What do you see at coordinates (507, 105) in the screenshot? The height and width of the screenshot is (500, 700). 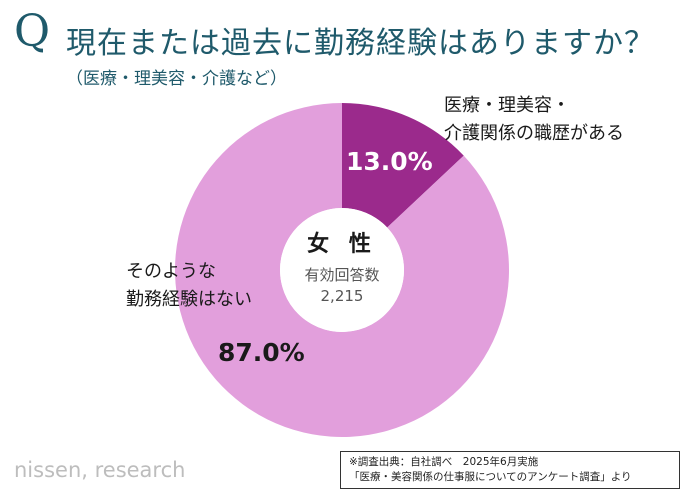 I see `slice-label-has-experience-line1: 医療・理美容・` at bounding box center [507, 105].